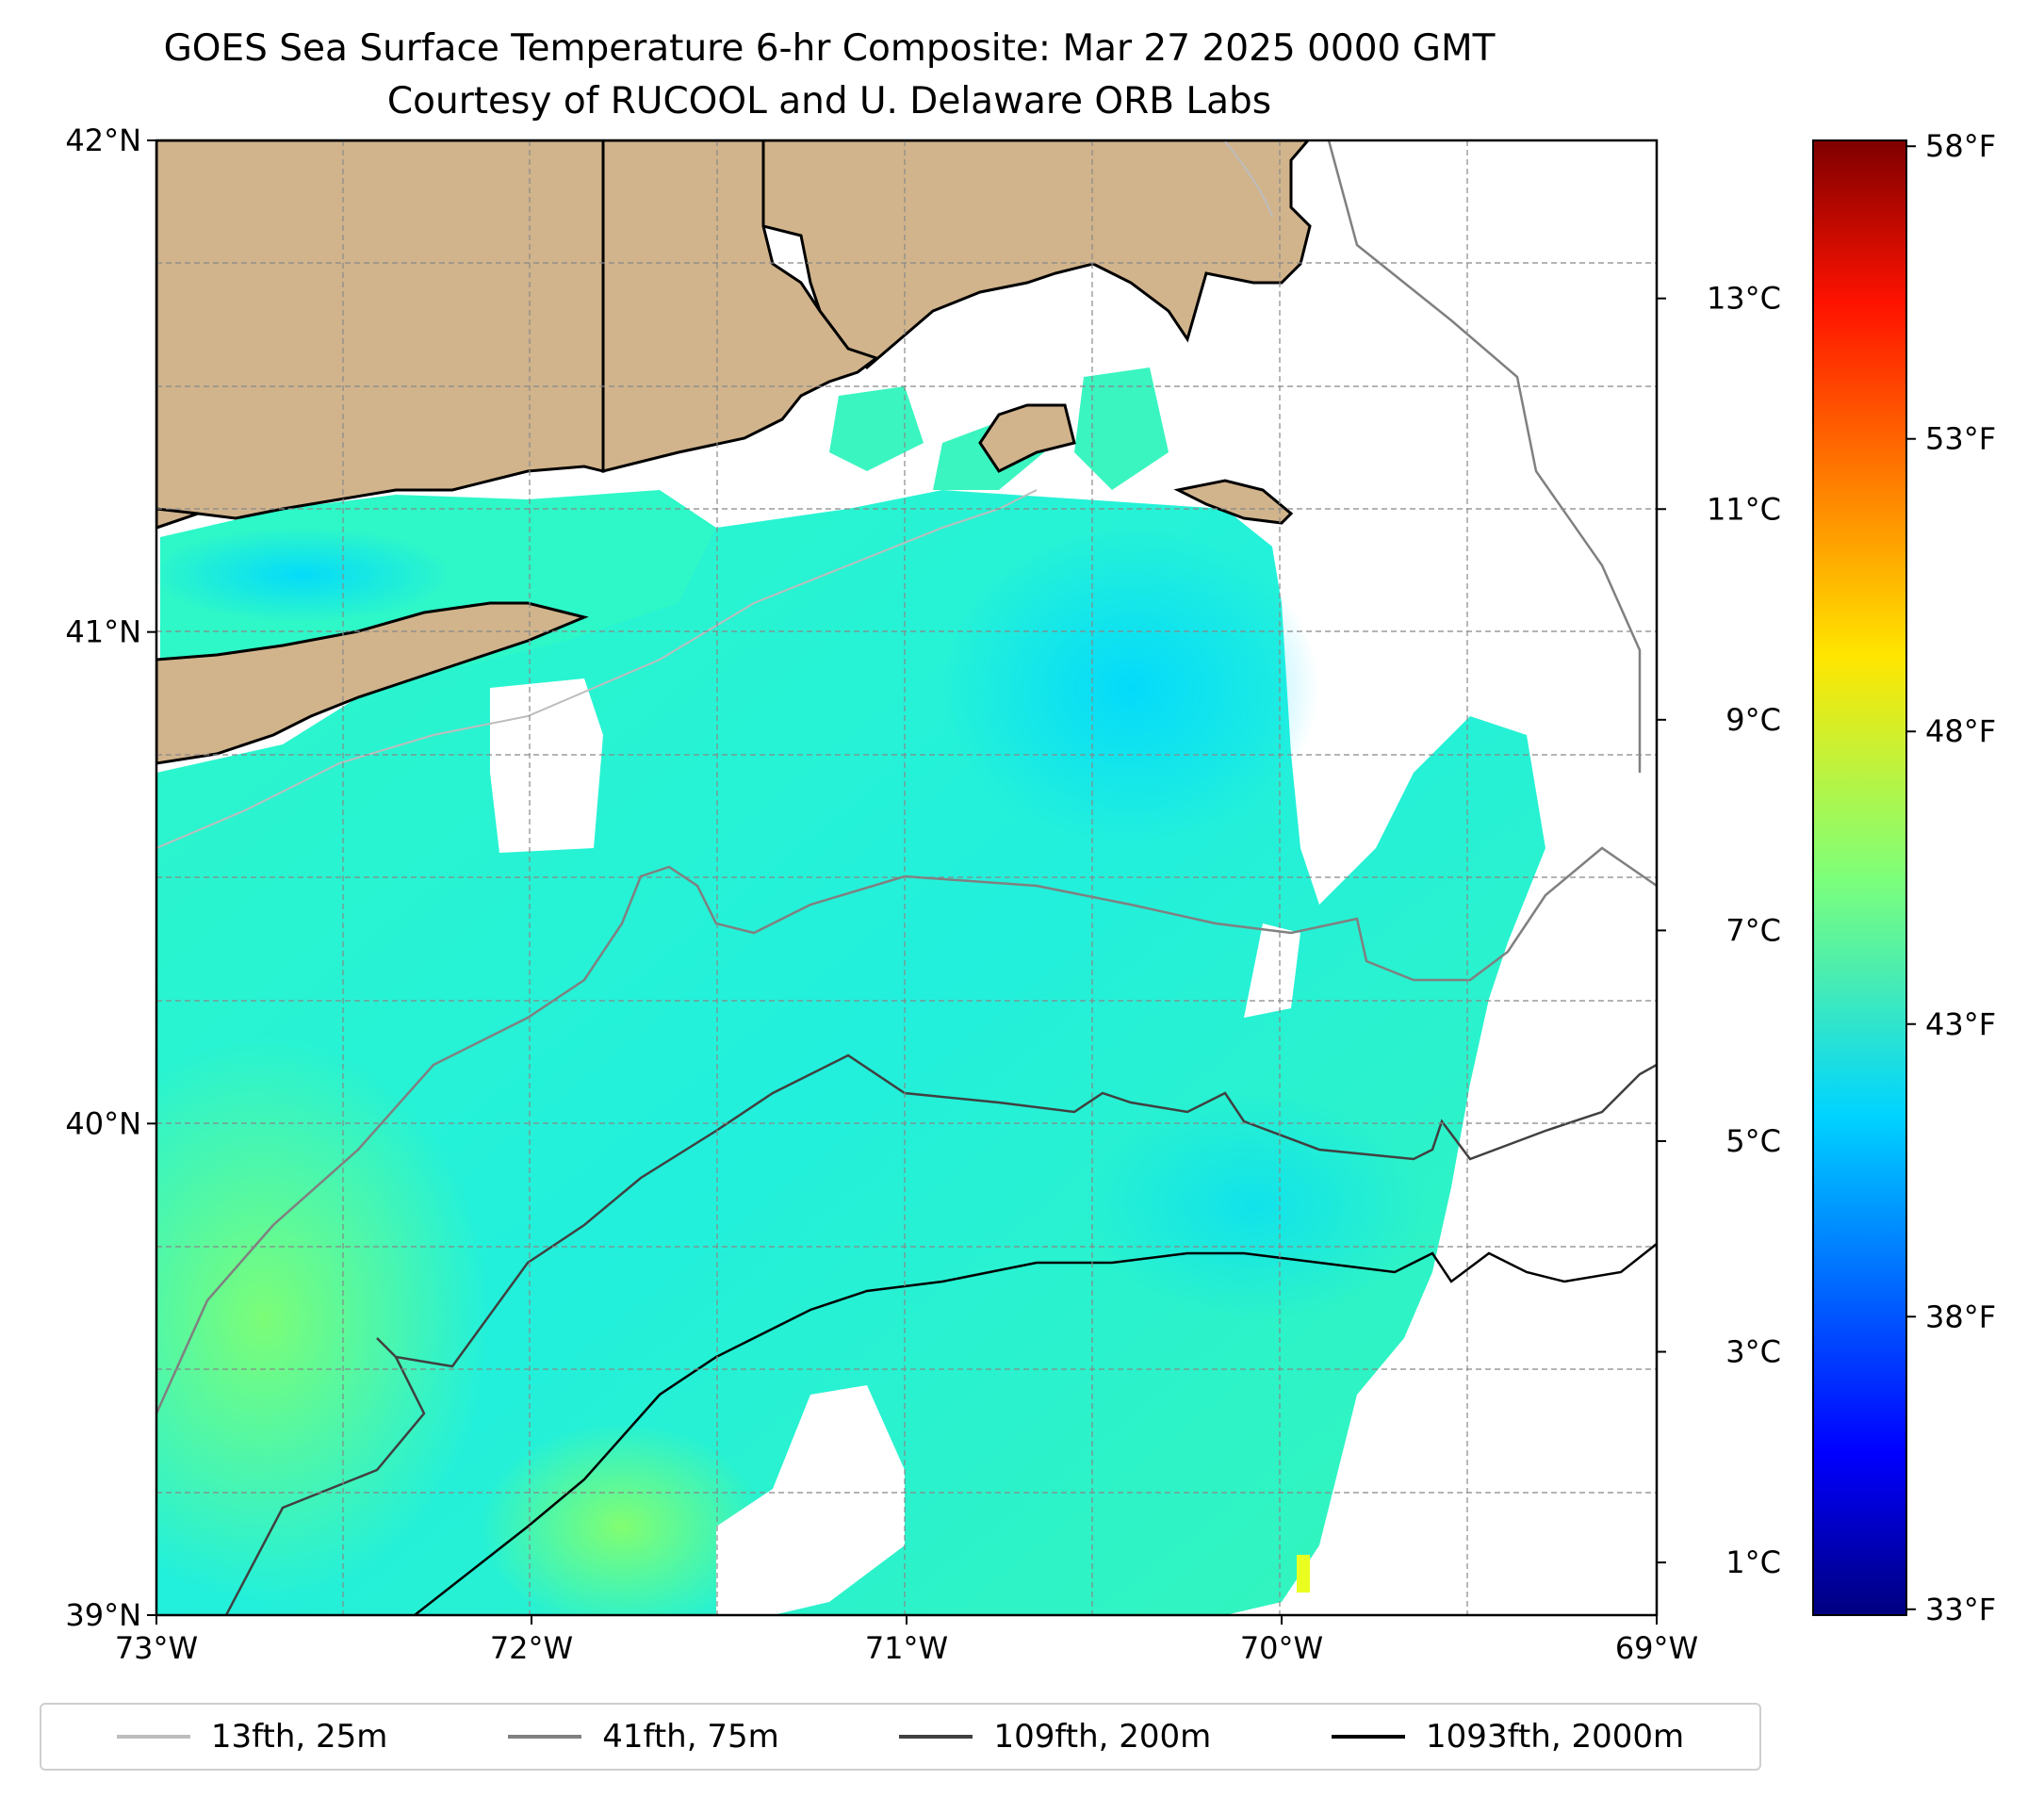 The image size is (2044, 1797). Describe the element at coordinates (1753, 720) in the screenshot. I see `celsius-tick-label: 9°C` at that location.